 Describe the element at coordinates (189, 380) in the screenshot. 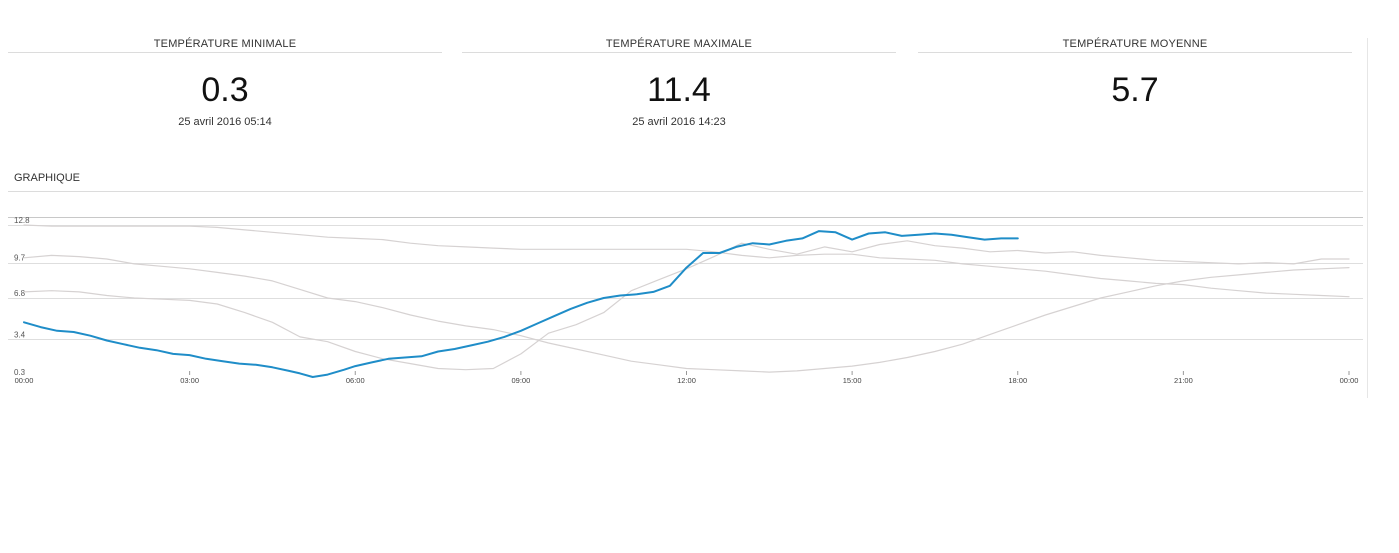

I see `x-tick-label: 03:00` at that location.